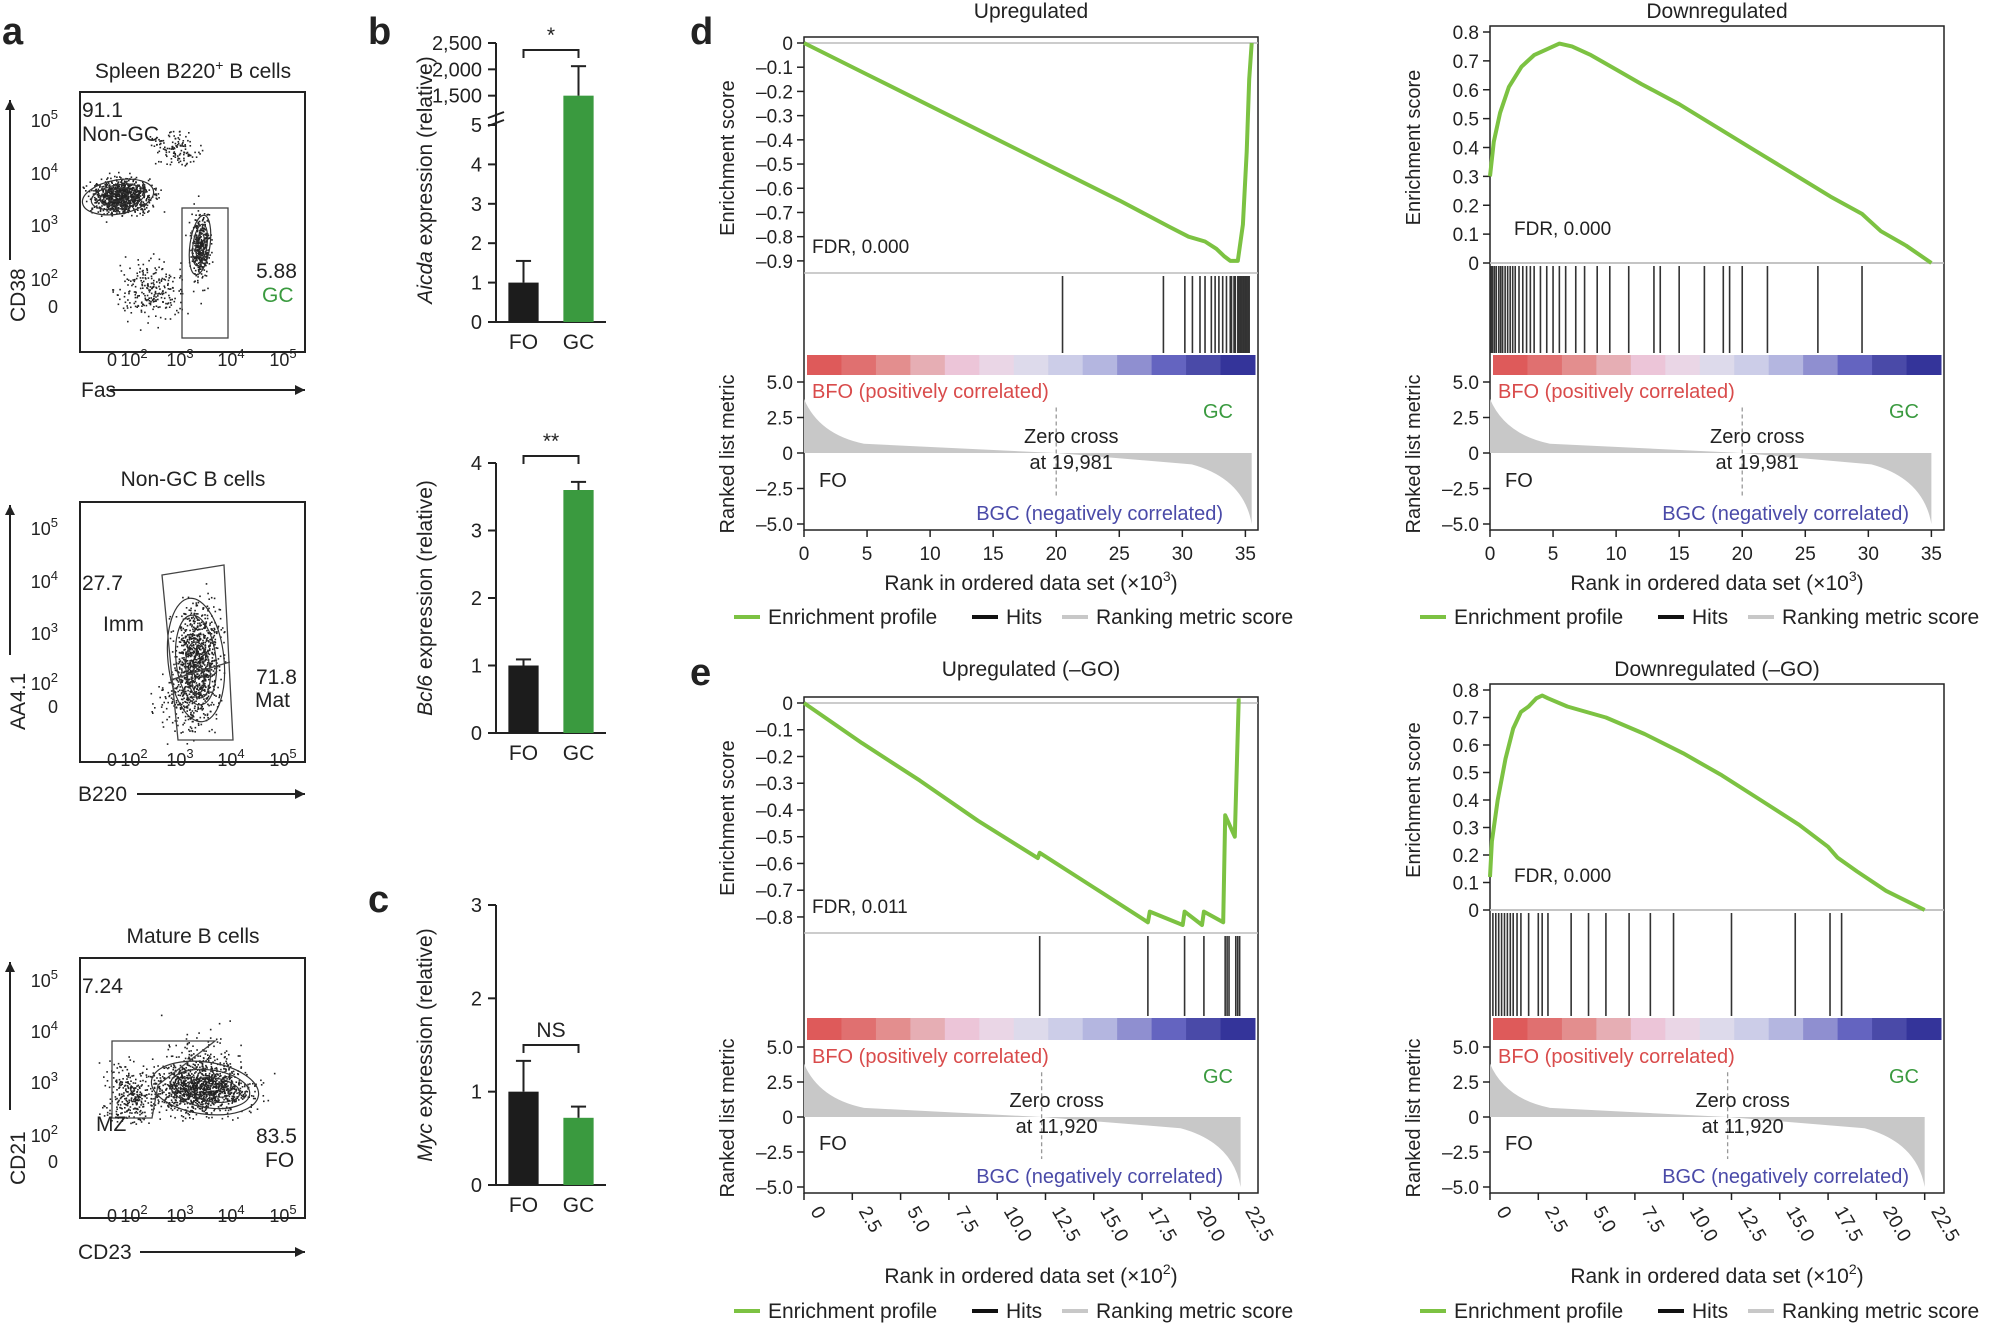  What do you see at coordinates (476, 1186) in the screenshot?
I see `y-tick-label: 0` at bounding box center [476, 1186].